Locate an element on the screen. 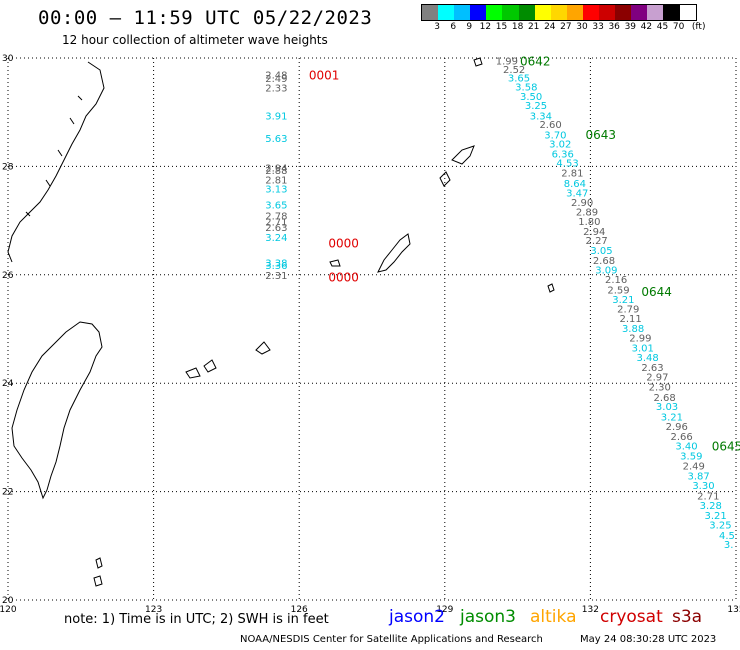 The height and width of the screenshot is (650, 740). legend-label: 70 is located at coordinates (678, 27).